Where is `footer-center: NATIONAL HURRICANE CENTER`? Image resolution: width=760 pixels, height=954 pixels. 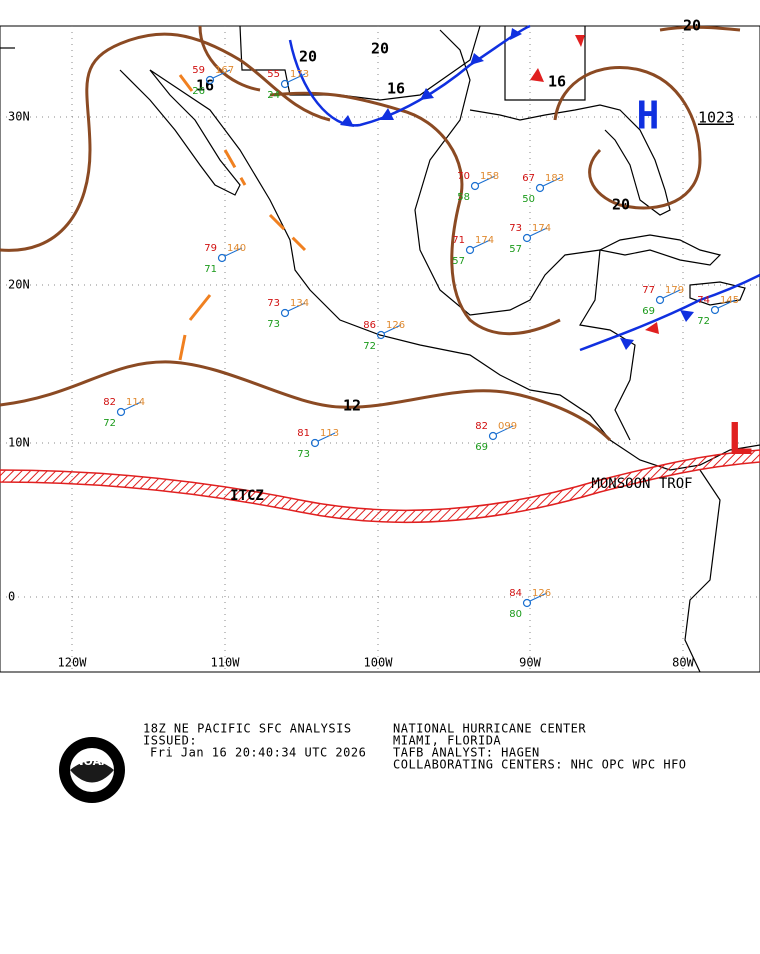 footer-center: NATIONAL HURRICANE CENTER is located at coordinates (489, 729).